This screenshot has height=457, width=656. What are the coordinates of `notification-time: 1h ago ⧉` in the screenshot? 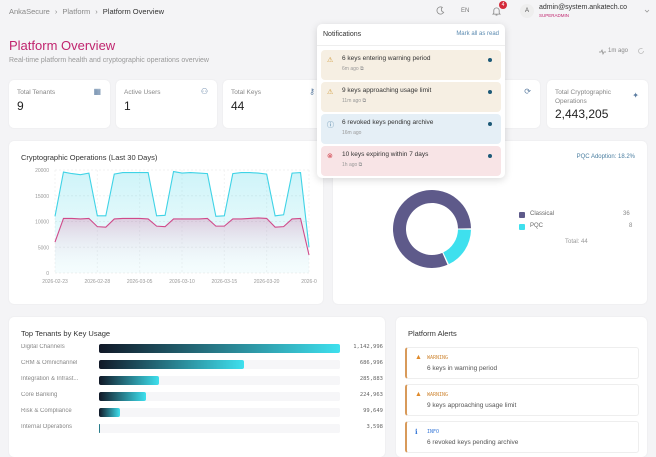 It's located at (352, 165).